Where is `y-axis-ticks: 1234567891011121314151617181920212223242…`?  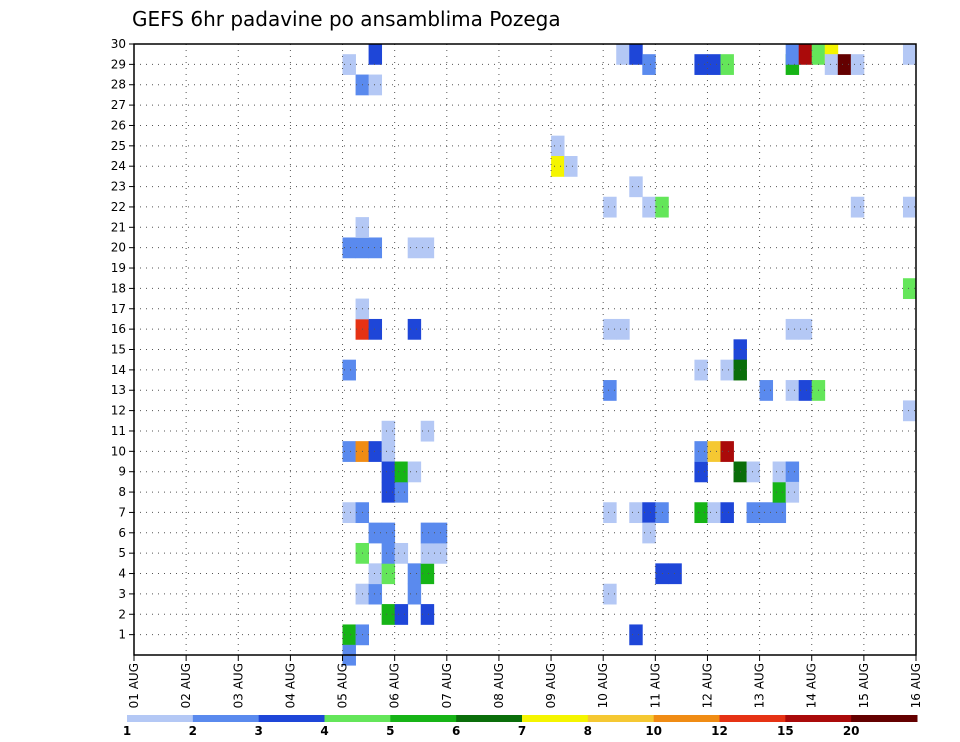 y-axis-ticks: 1234567891011121314151617181920212223242… is located at coordinates (122, 339).